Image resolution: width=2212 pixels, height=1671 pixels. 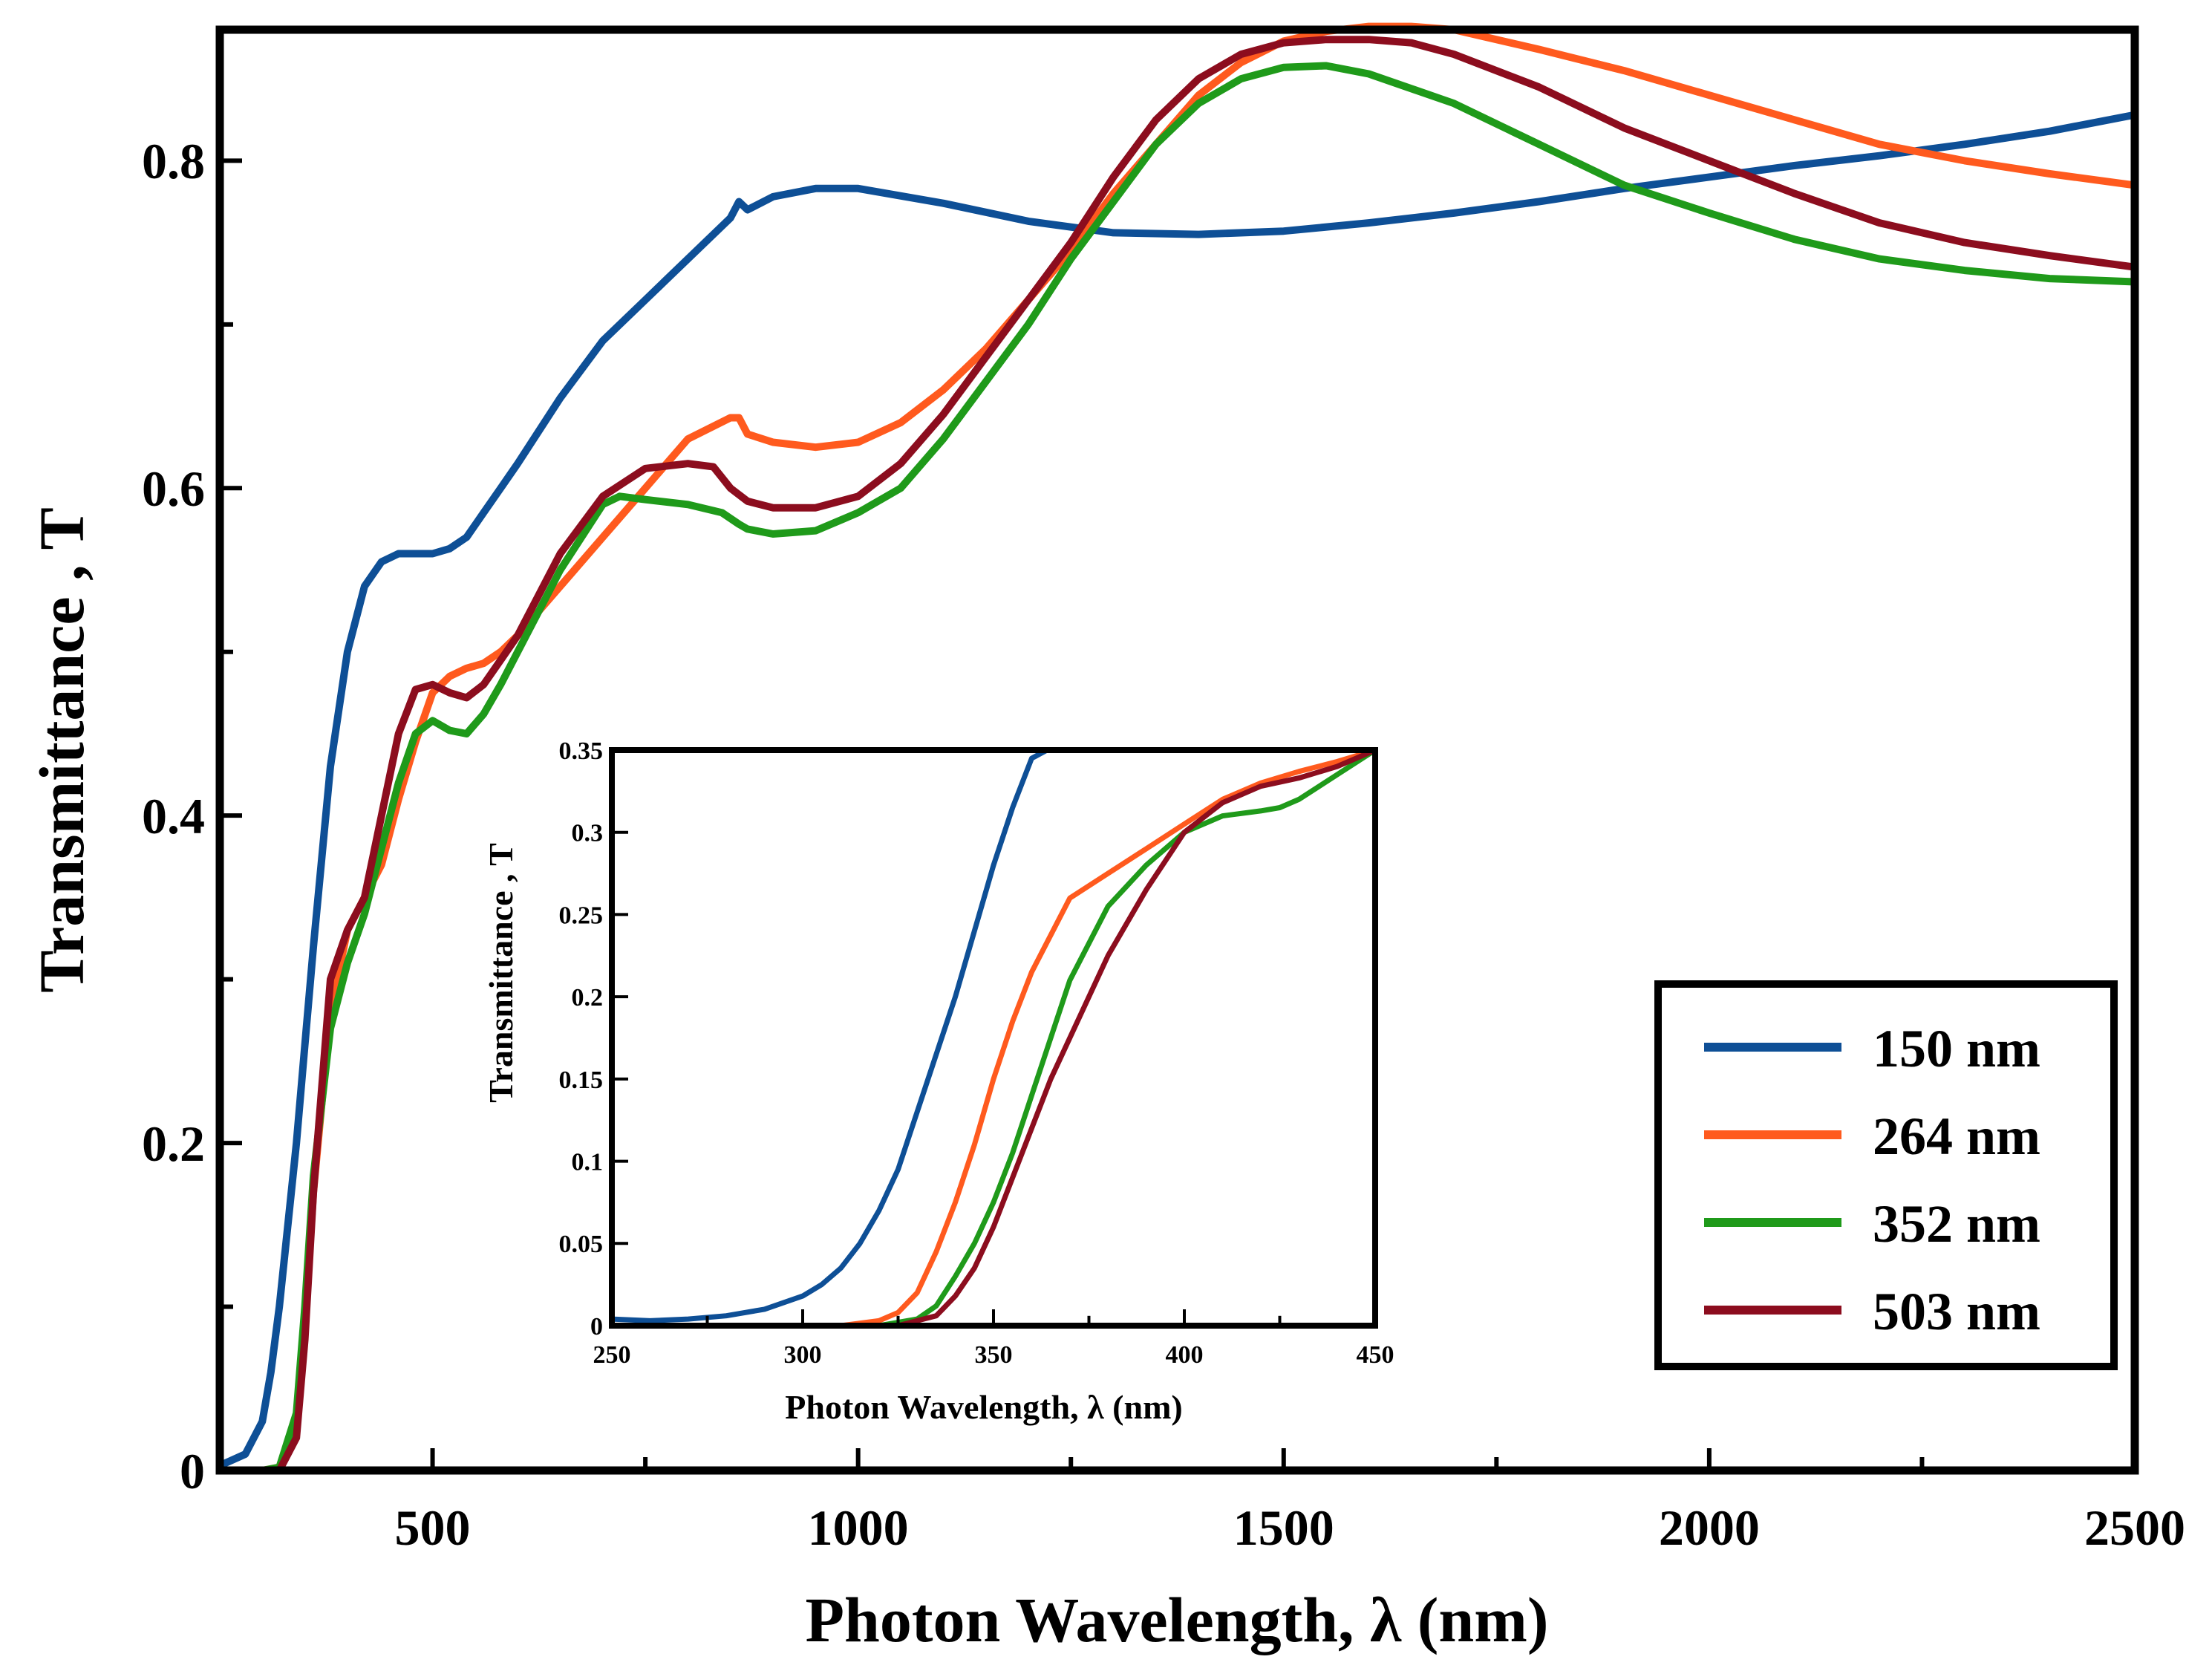 What do you see at coordinates (174, 1144) in the screenshot?
I see `main-y-tick-label: 0.2` at bounding box center [174, 1144].